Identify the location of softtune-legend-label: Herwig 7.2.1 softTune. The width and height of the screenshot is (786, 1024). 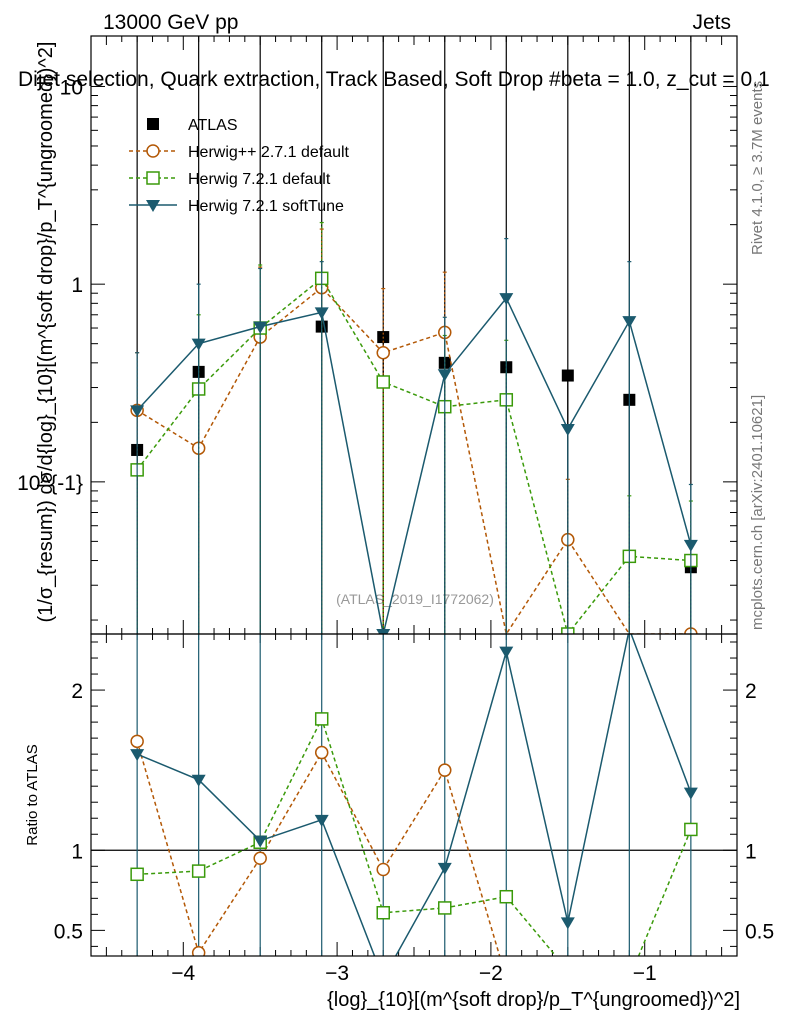
(266, 206).